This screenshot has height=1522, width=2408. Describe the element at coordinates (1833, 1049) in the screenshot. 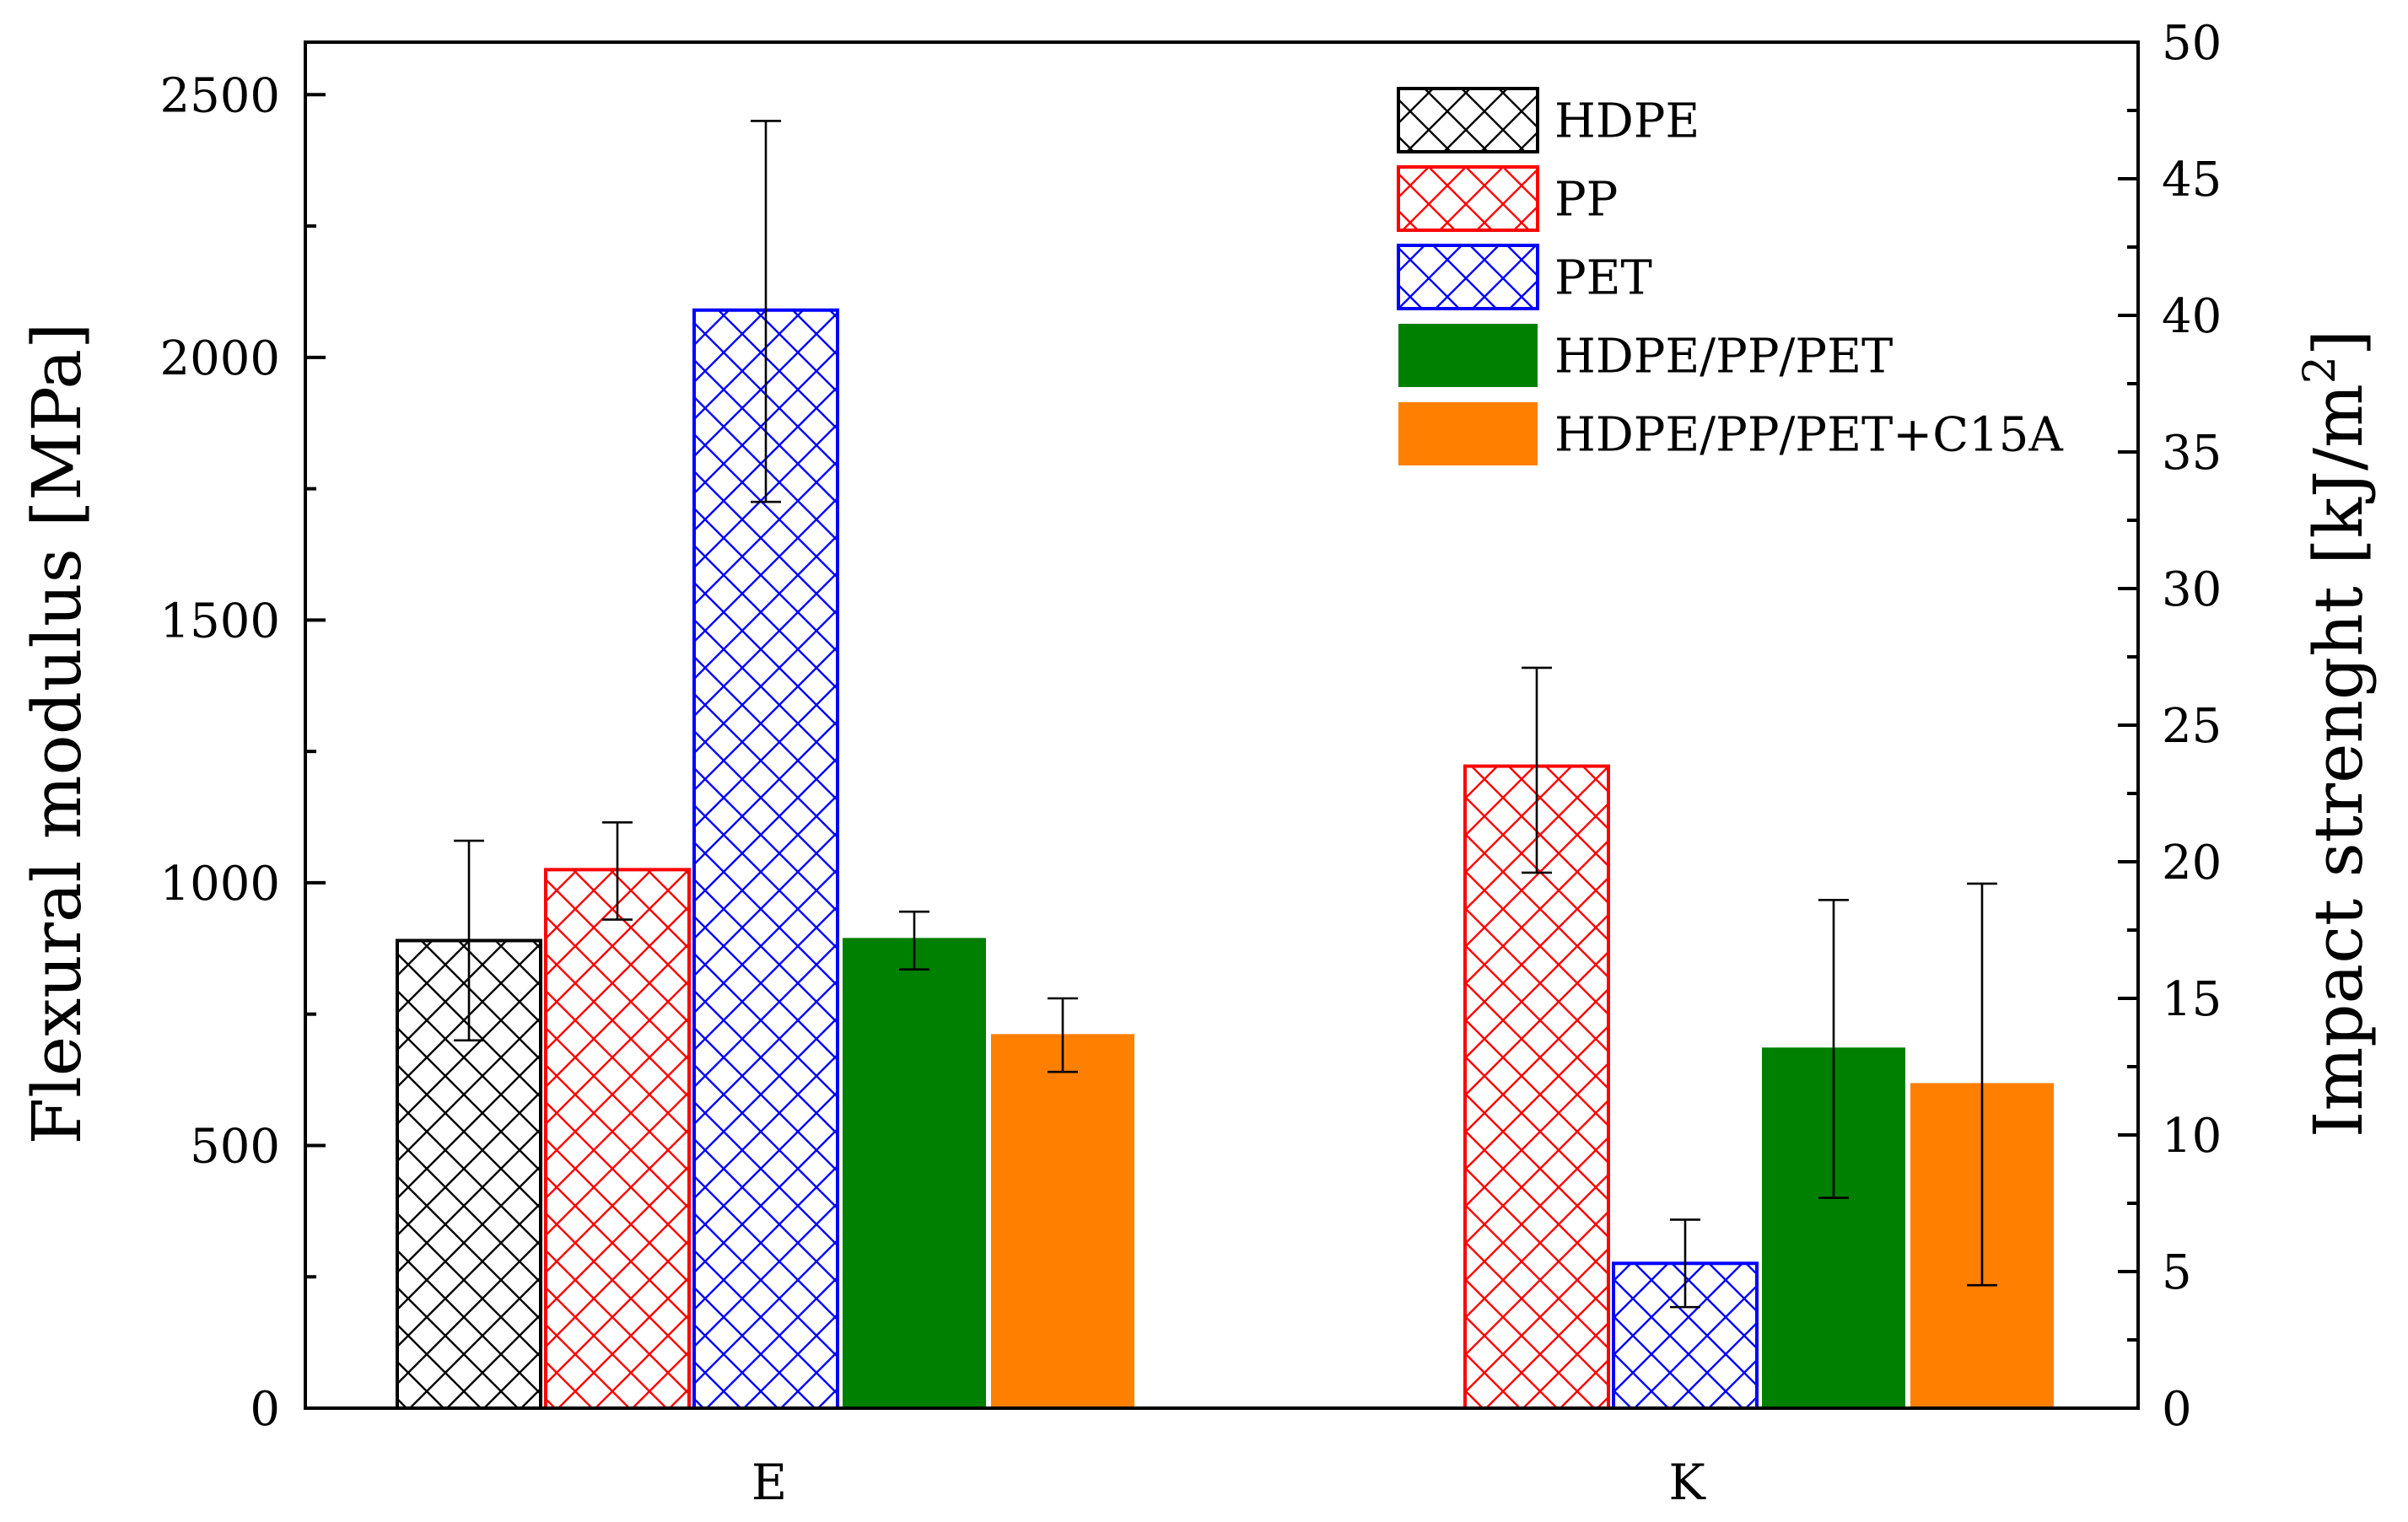

I see `error-bar-k-hdpe-pp-pet` at that location.